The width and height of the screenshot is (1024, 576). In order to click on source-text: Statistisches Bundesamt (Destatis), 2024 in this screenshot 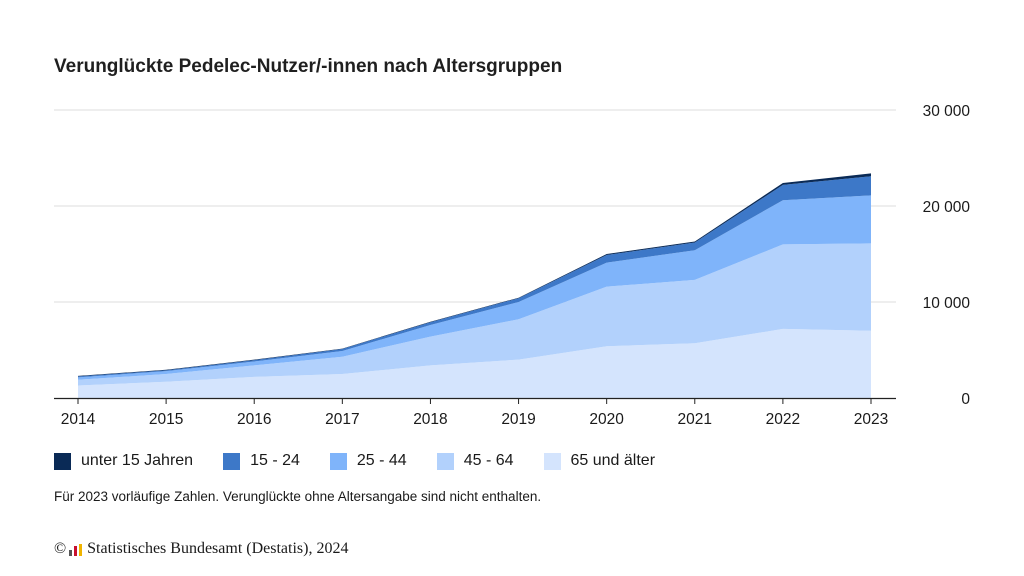, I will do `click(218, 548)`.